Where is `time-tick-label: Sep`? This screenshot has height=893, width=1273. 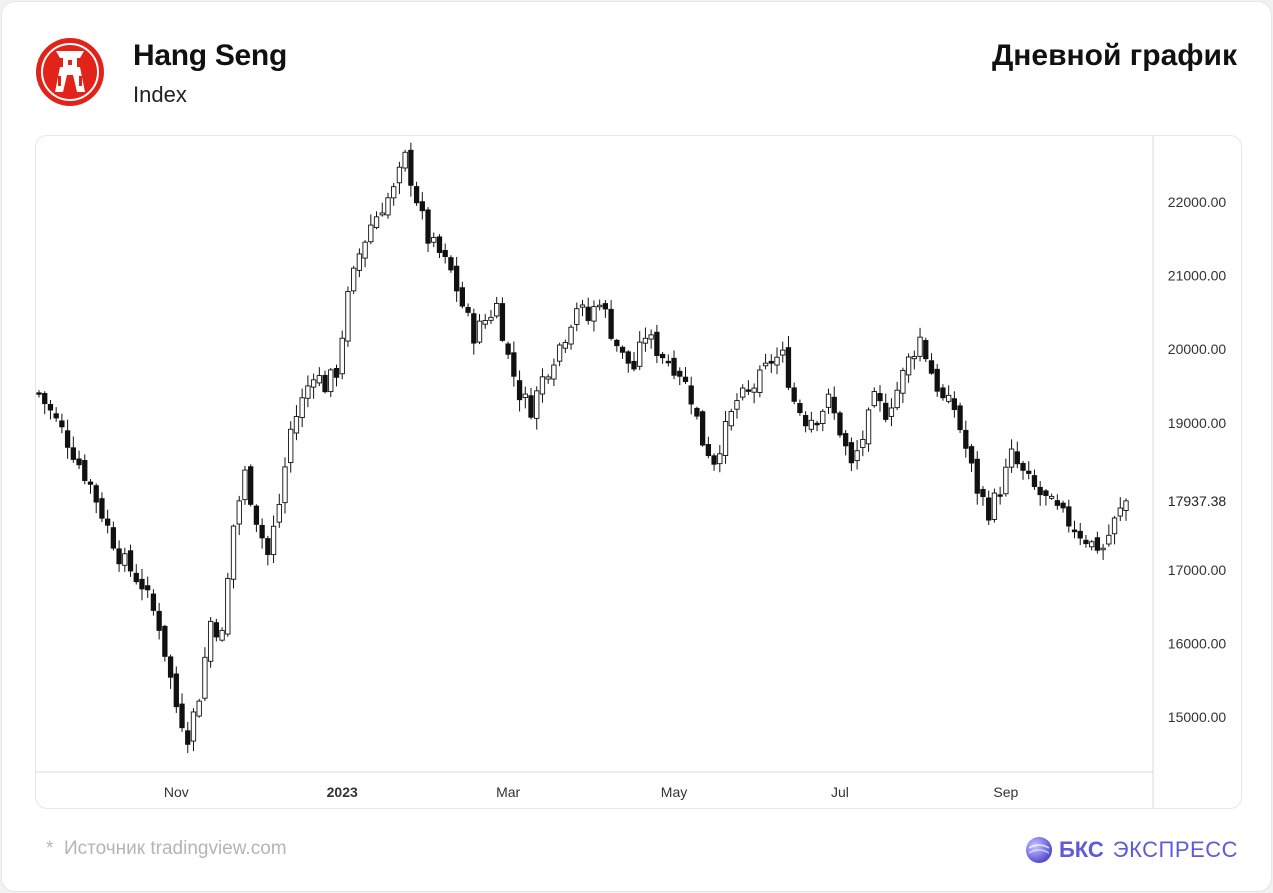 time-tick-label: Sep is located at coordinates (1005, 792).